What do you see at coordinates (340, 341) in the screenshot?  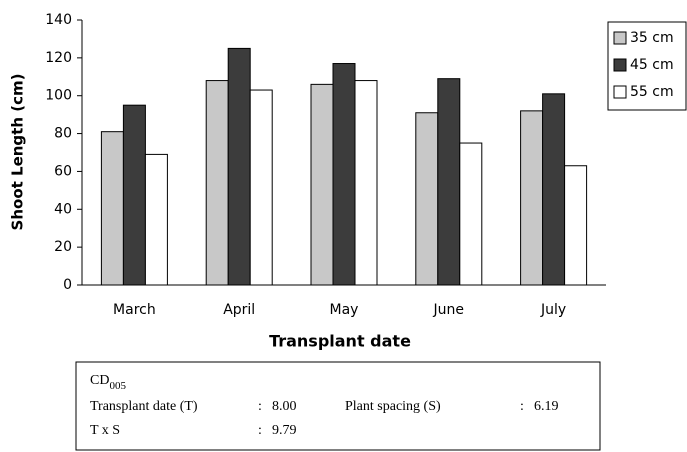 I see `x-axis-label: Transplant date` at bounding box center [340, 341].